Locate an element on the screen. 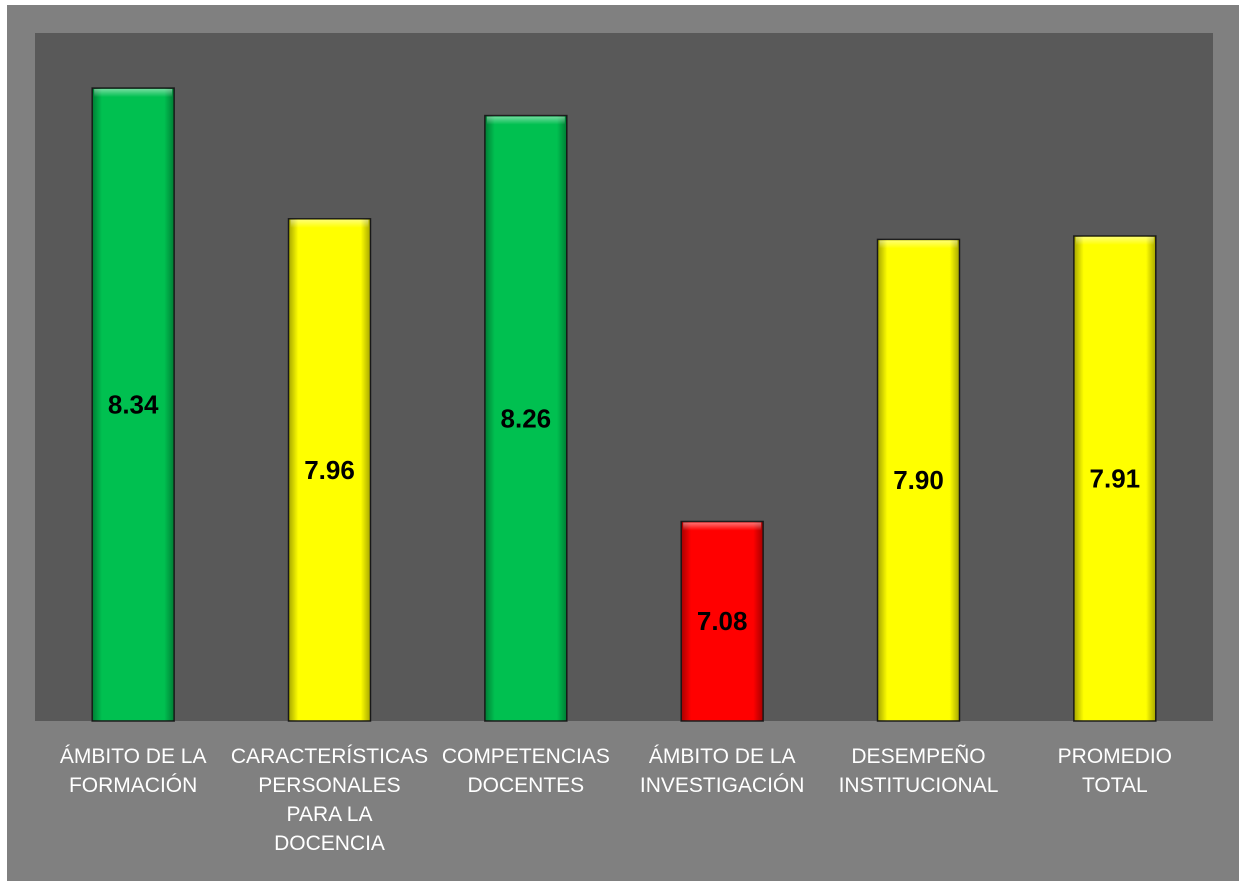 The image size is (1239, 881). value-label-2: 7.96 is located at coordinates (329, 470).